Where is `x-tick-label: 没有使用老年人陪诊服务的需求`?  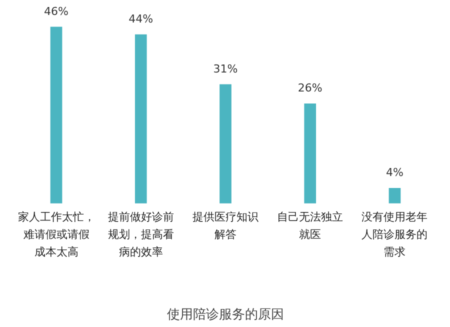
x-tick-label: 没有使用老年人陪诊服务的需求 is located at coordinates (395, 234).